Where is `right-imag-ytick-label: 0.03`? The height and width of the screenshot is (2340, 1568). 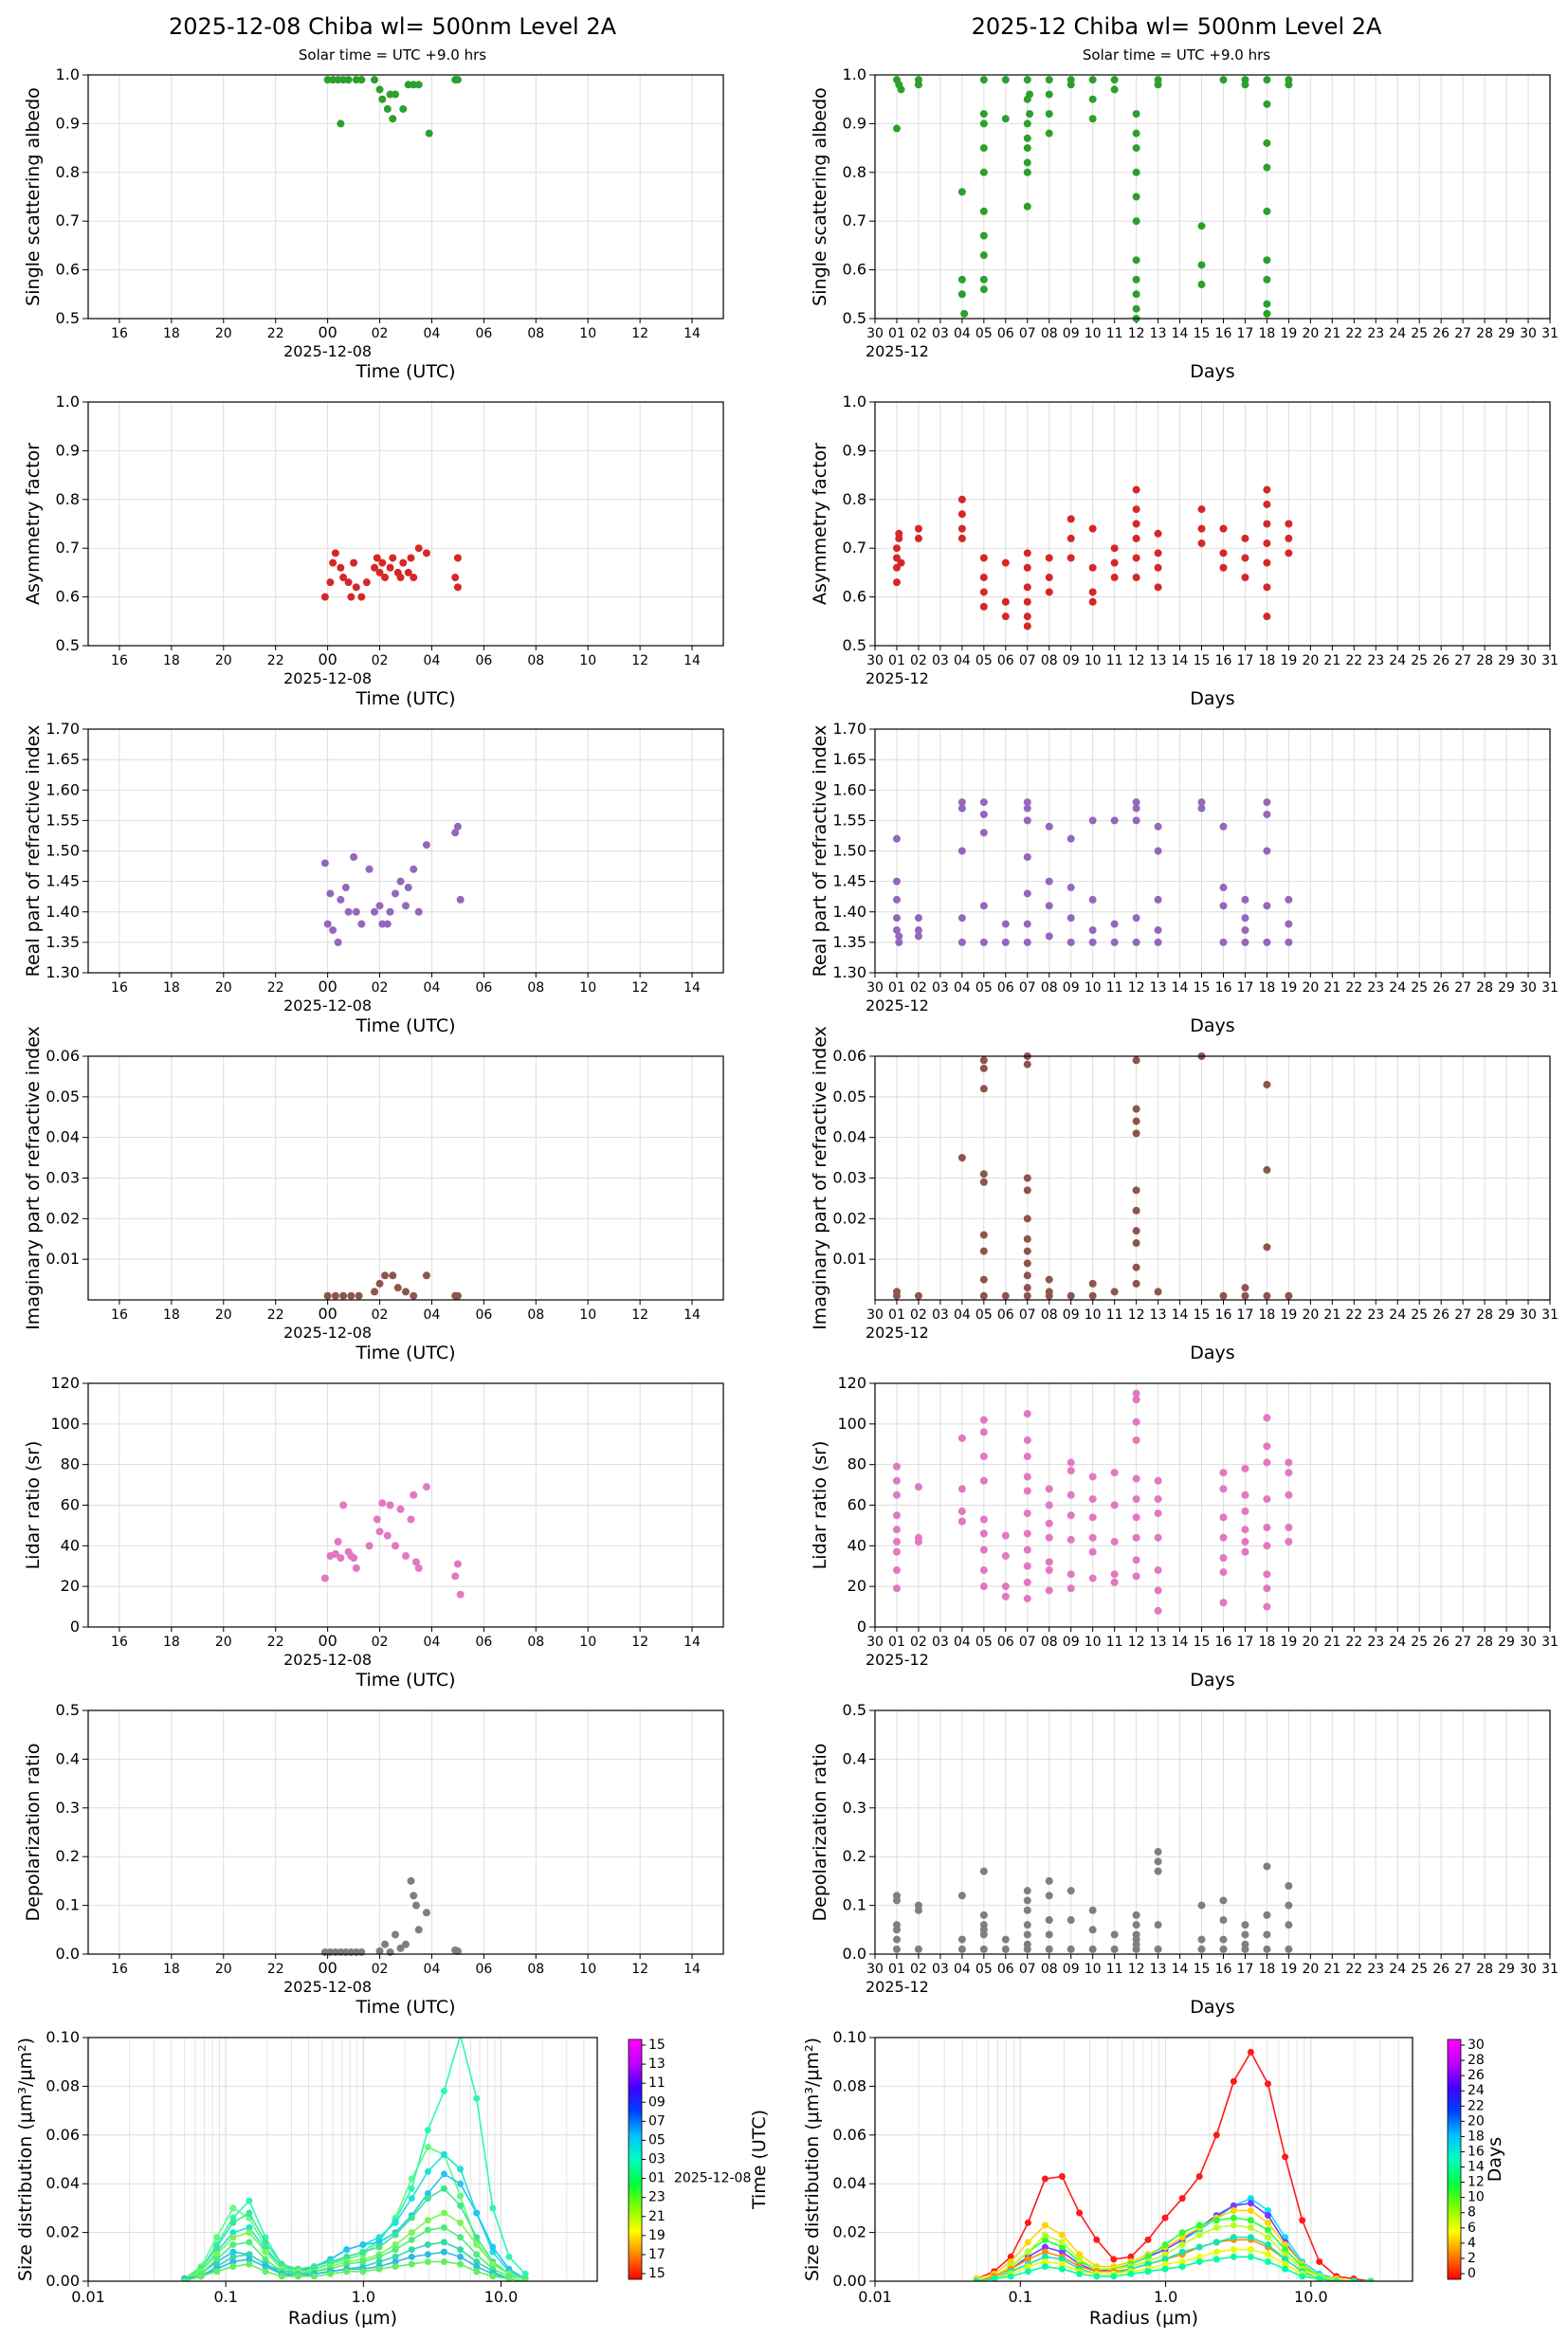
right-imag-ytick-label: 0.03 is located at coordinates (849, 1178).